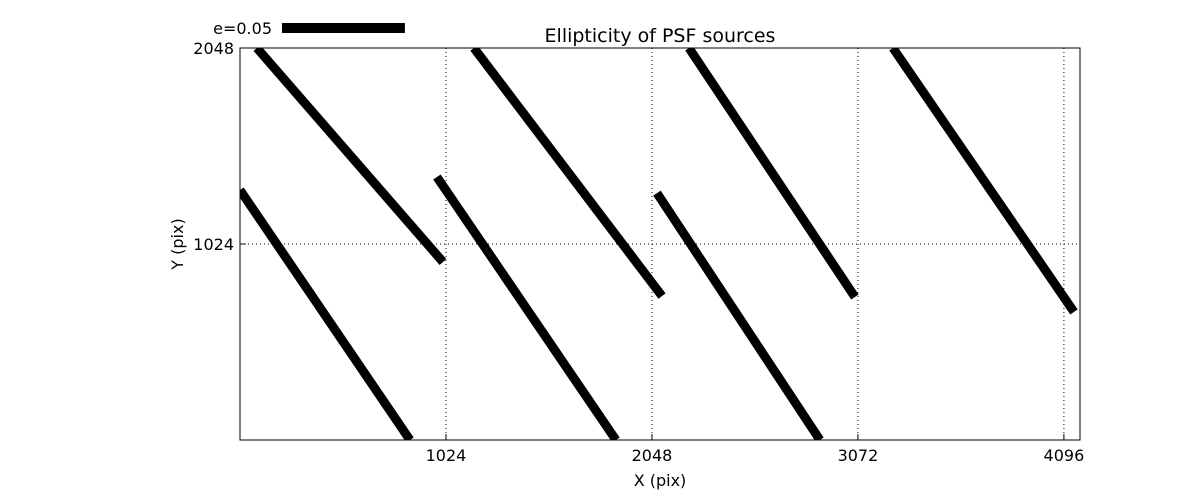  What do you see at coordinates (652, 455) in the screenshot?
I see `x-tick-label: 2048` at bounding box center [652, 455].